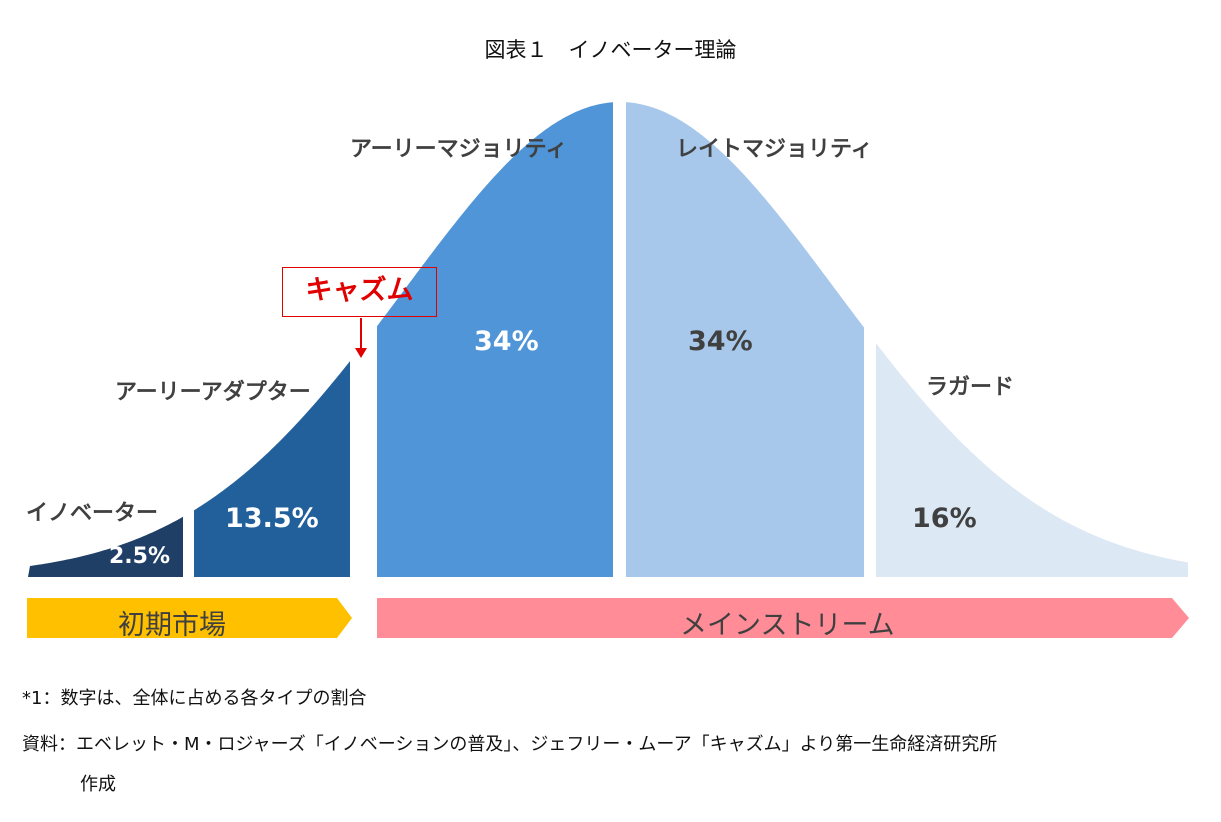 The width and height of the screenshot is (1221, 822). I want to click on segment-early-majority, so click(495, 340).